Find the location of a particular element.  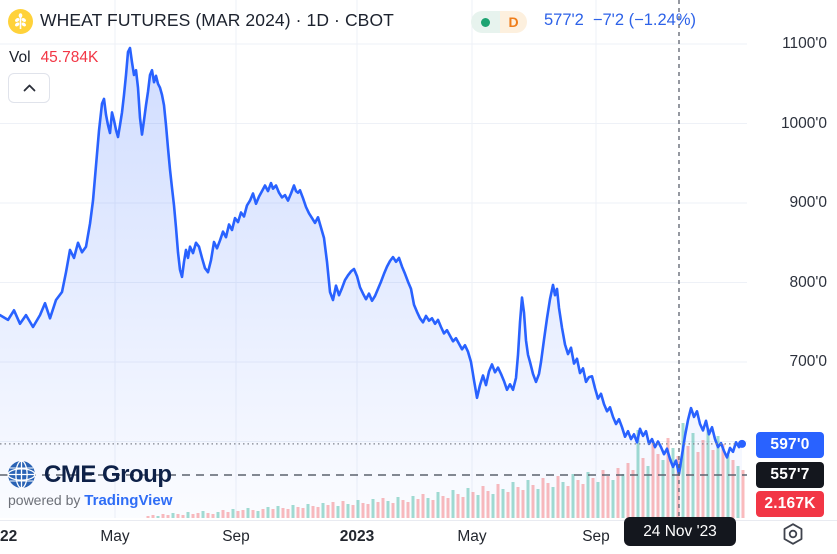

crosshair-price-badge: 557'7 is located at coordinates (790, 475).